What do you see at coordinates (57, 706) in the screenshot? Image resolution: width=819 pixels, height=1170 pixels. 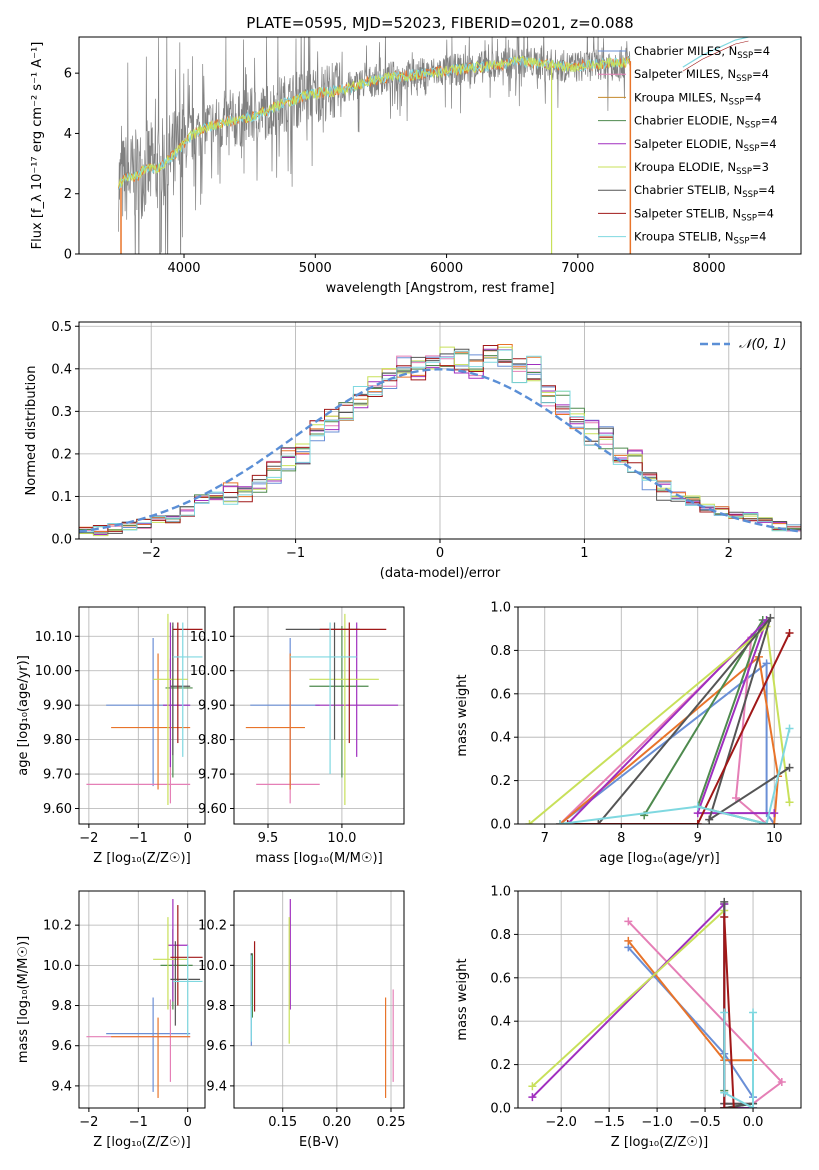 I see `y-tick-label: 9.90` at bounding box center [57, 706].